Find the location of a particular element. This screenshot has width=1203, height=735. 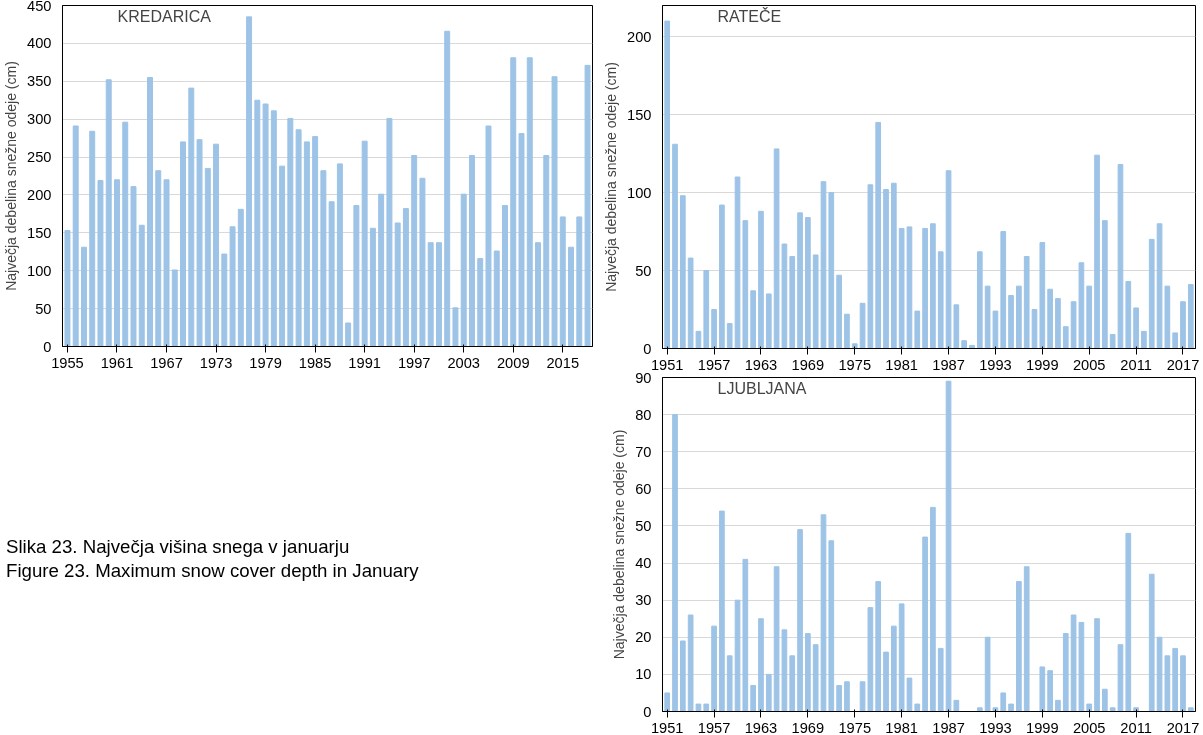

x-tick-label: 2015 is located at coordinates (563, 362).